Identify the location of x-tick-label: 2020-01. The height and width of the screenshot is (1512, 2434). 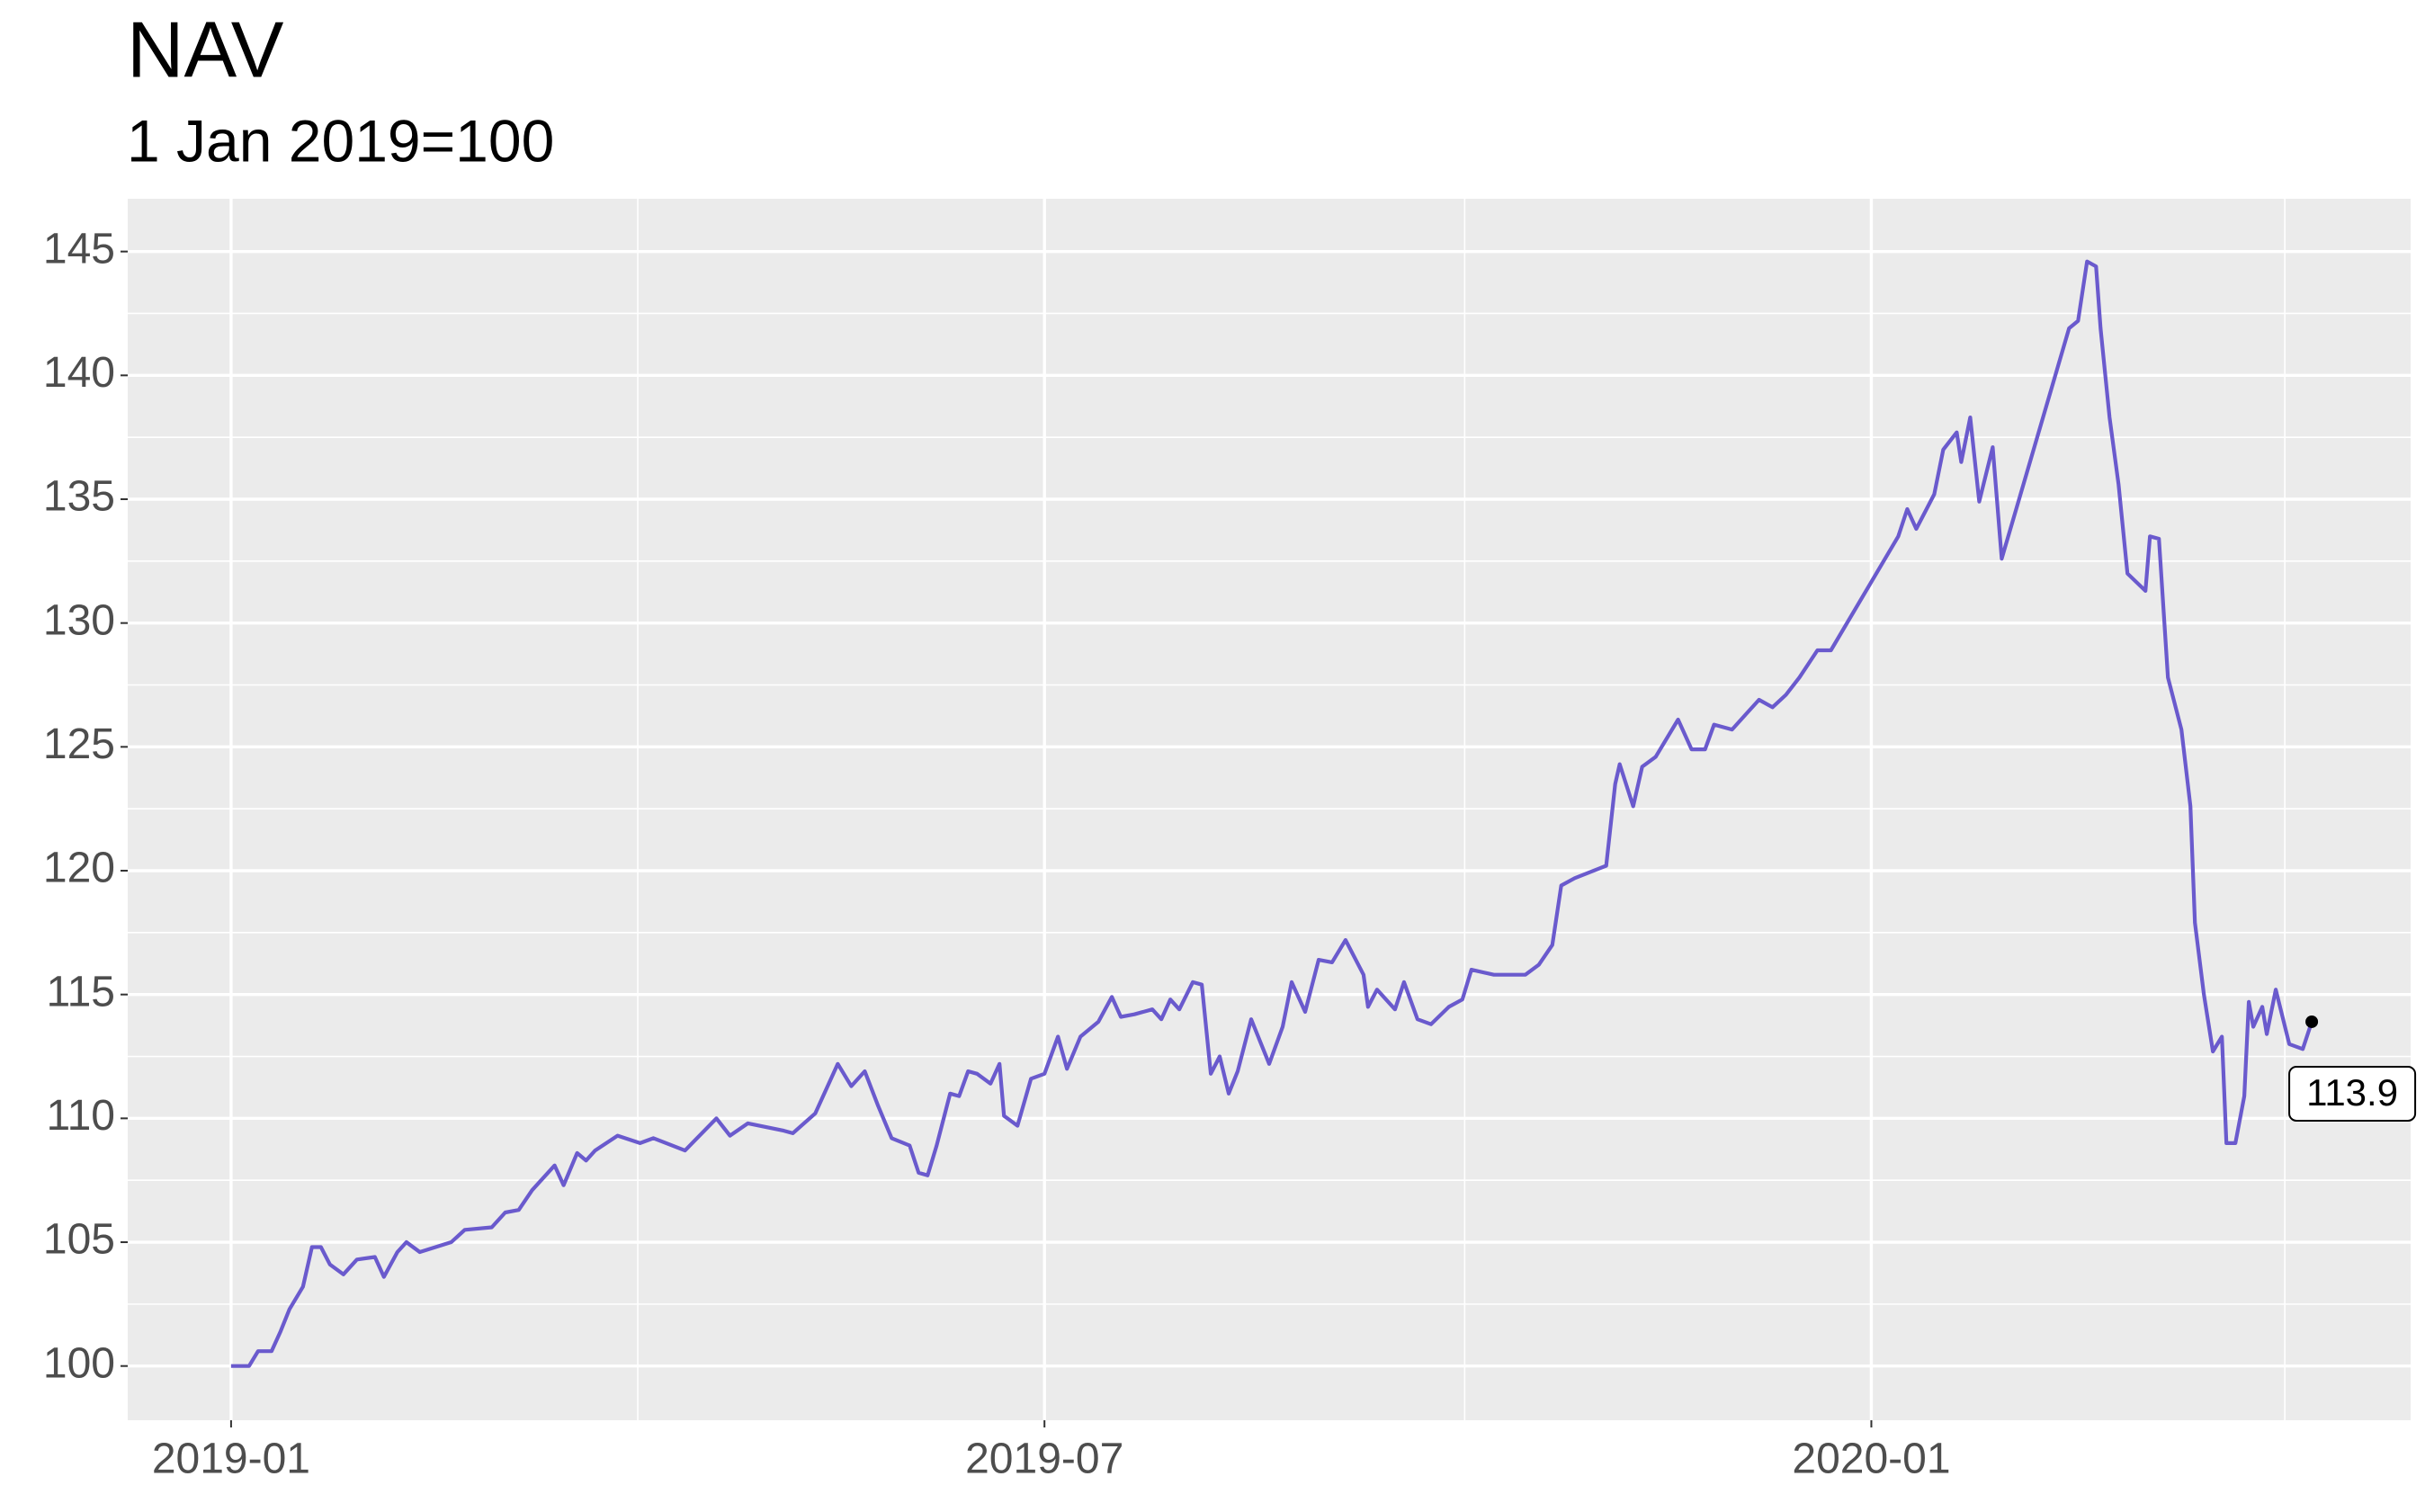
(1871, 1459).